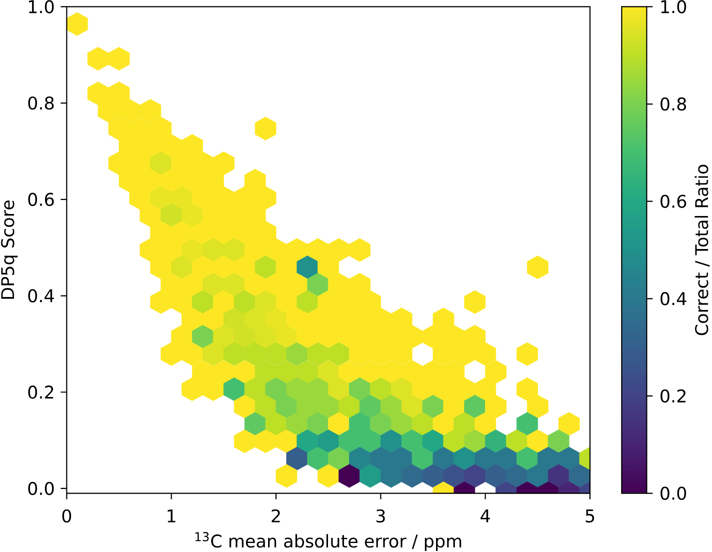 The height and width of the screenshot is (552, 712). I want to click on x-tick-label: 0, so click(67, 516).